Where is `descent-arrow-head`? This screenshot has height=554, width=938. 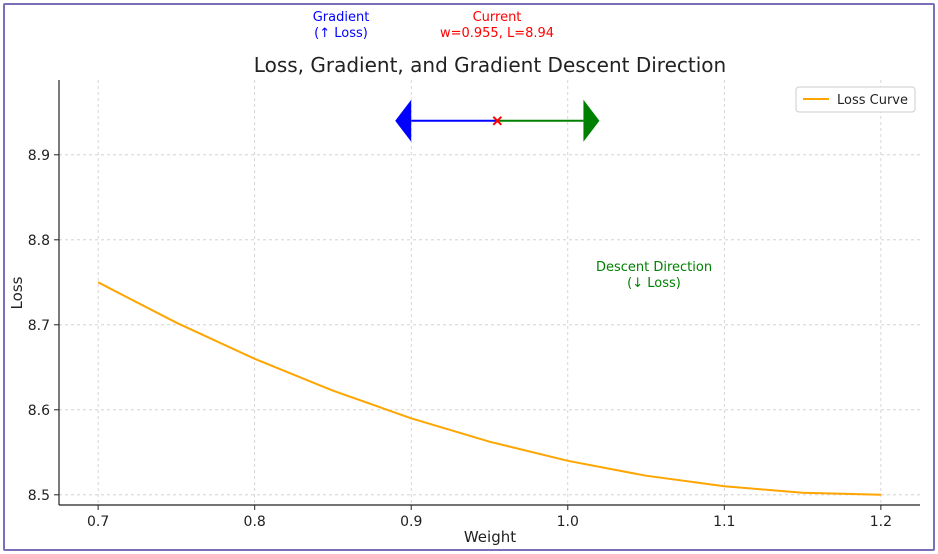
descent-arrow-head is located at coordinates (591, 120).